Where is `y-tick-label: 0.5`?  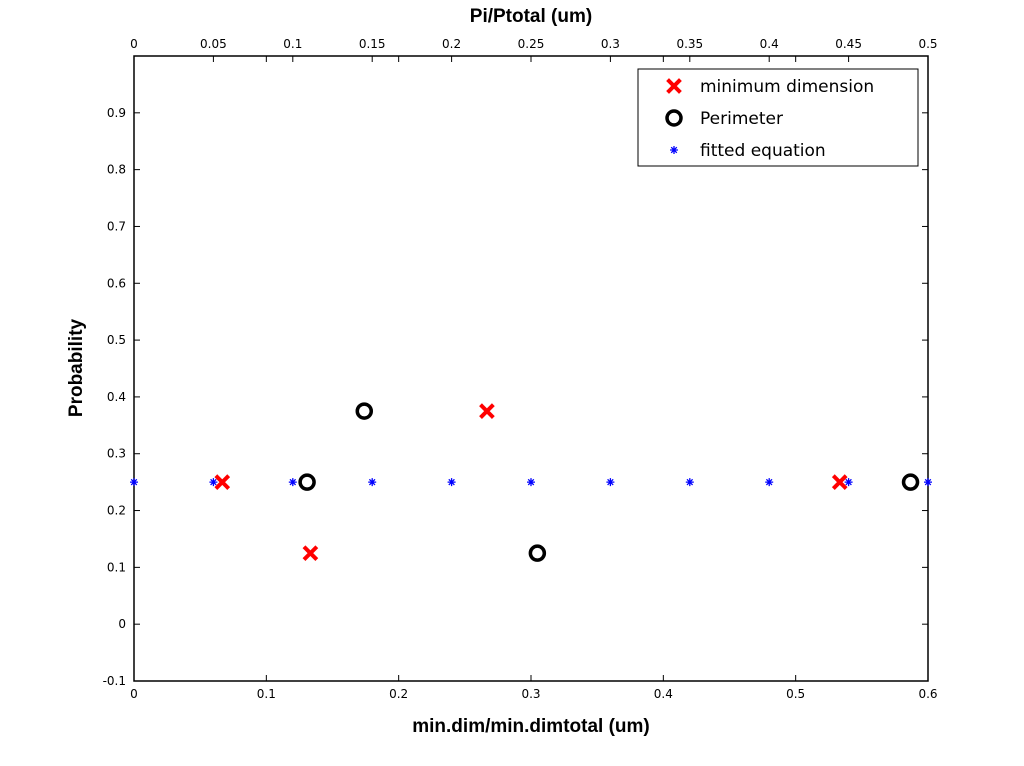 y-tick-label: 0.5 is located at coordinates (116, 340).